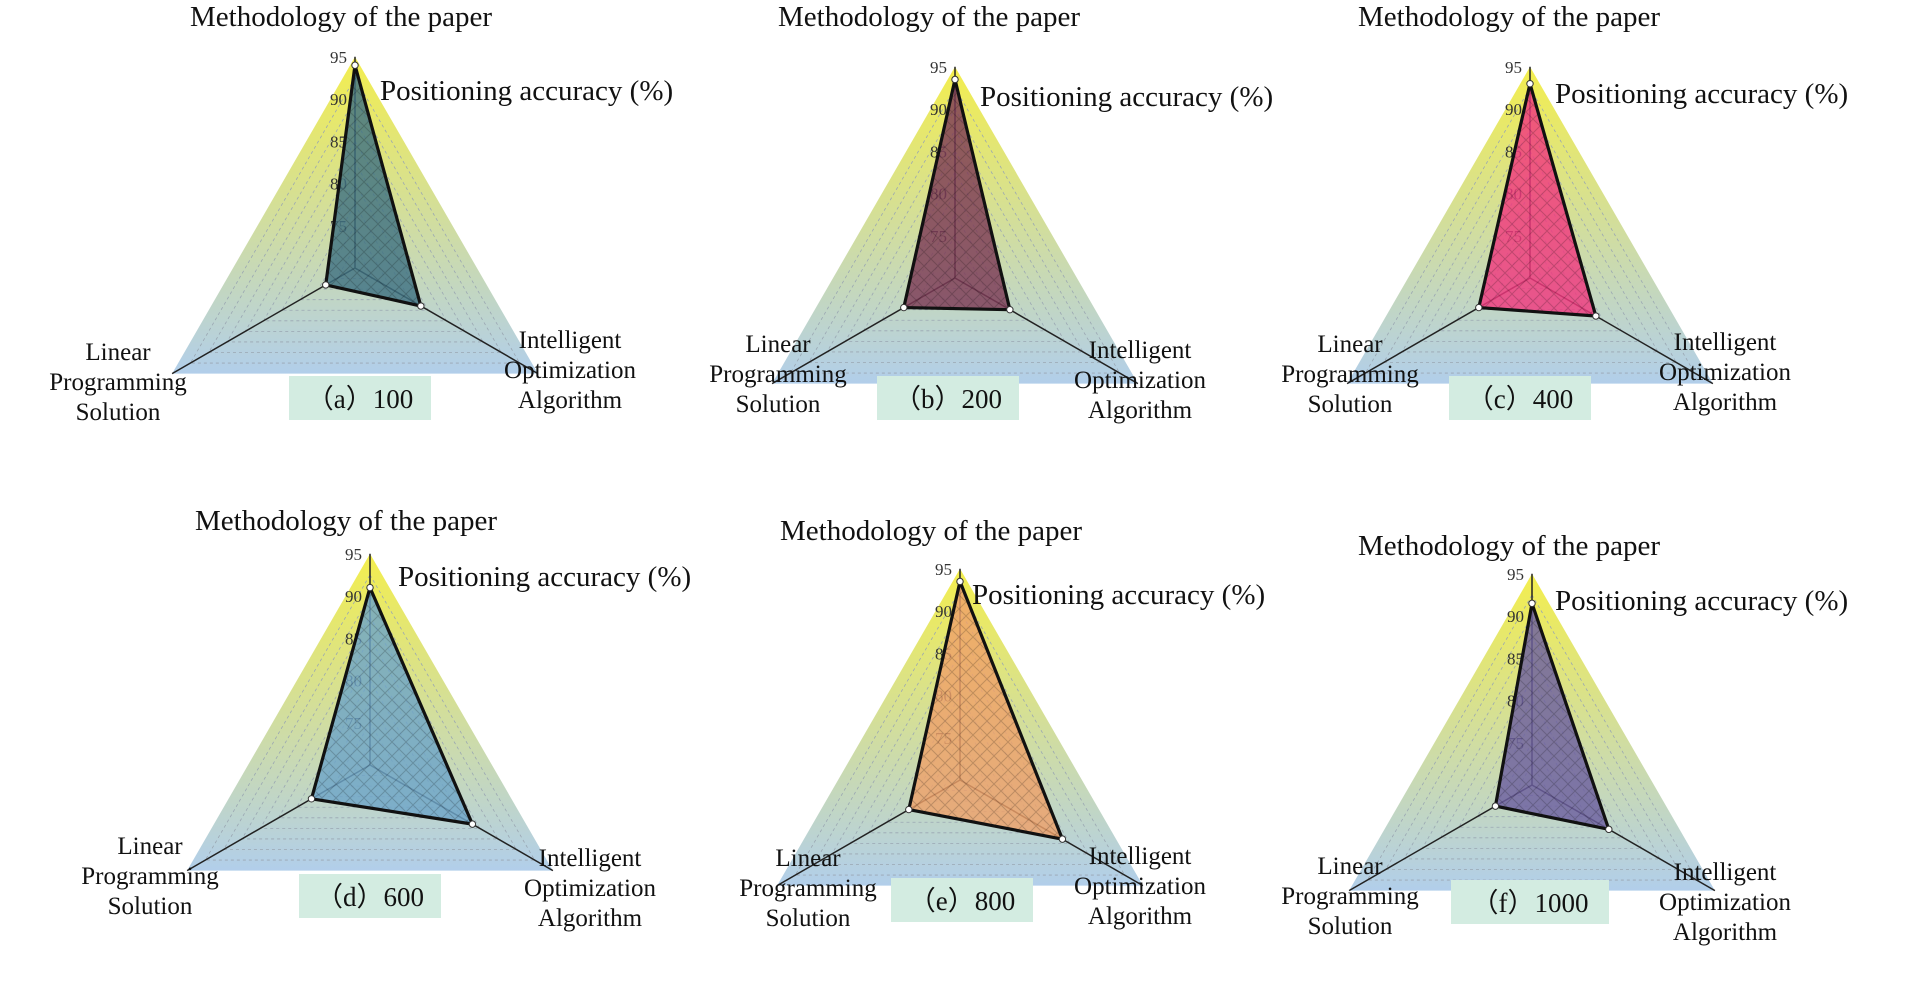 This screenshot has width=1905, height=999. I want to click on caption-label: （d）600, so click(370, 897).